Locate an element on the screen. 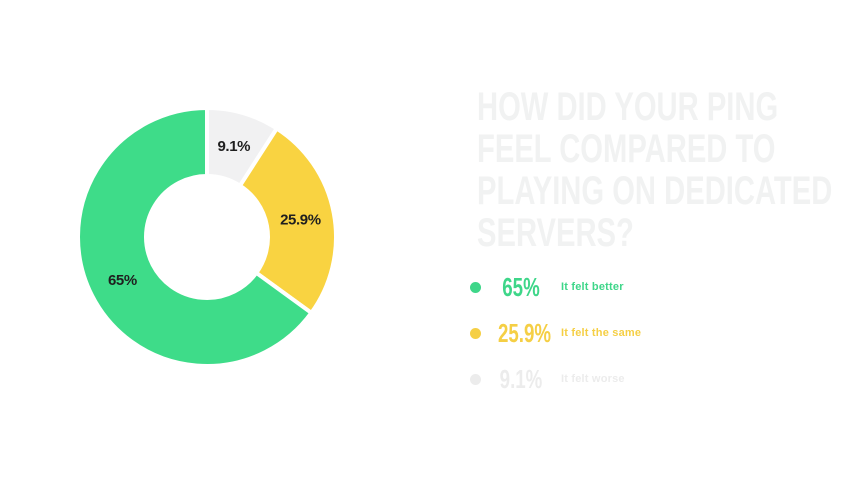 Image resolution: width=850 pixels, height=478 pixels. legend-item-felt-worse: 9.1% It felt worse is located at coordinates (555, 378).